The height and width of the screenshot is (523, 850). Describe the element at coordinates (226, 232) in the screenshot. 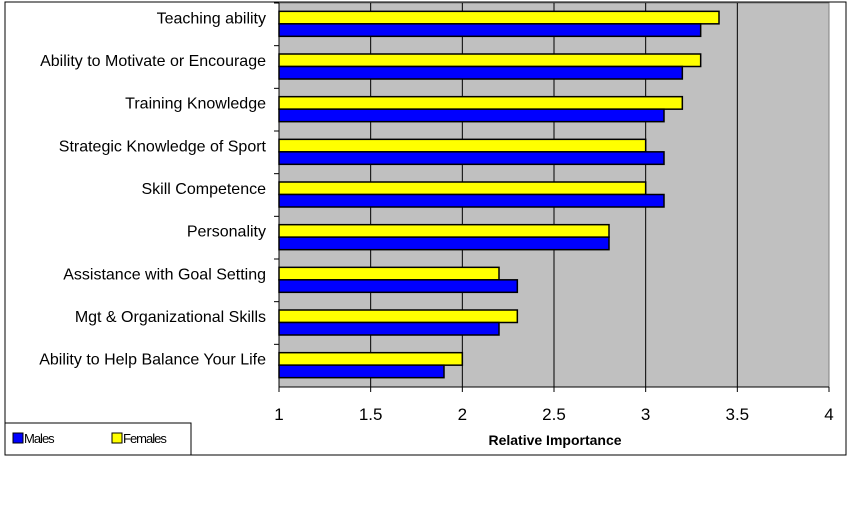

I see `category-label: Personality` at that location.